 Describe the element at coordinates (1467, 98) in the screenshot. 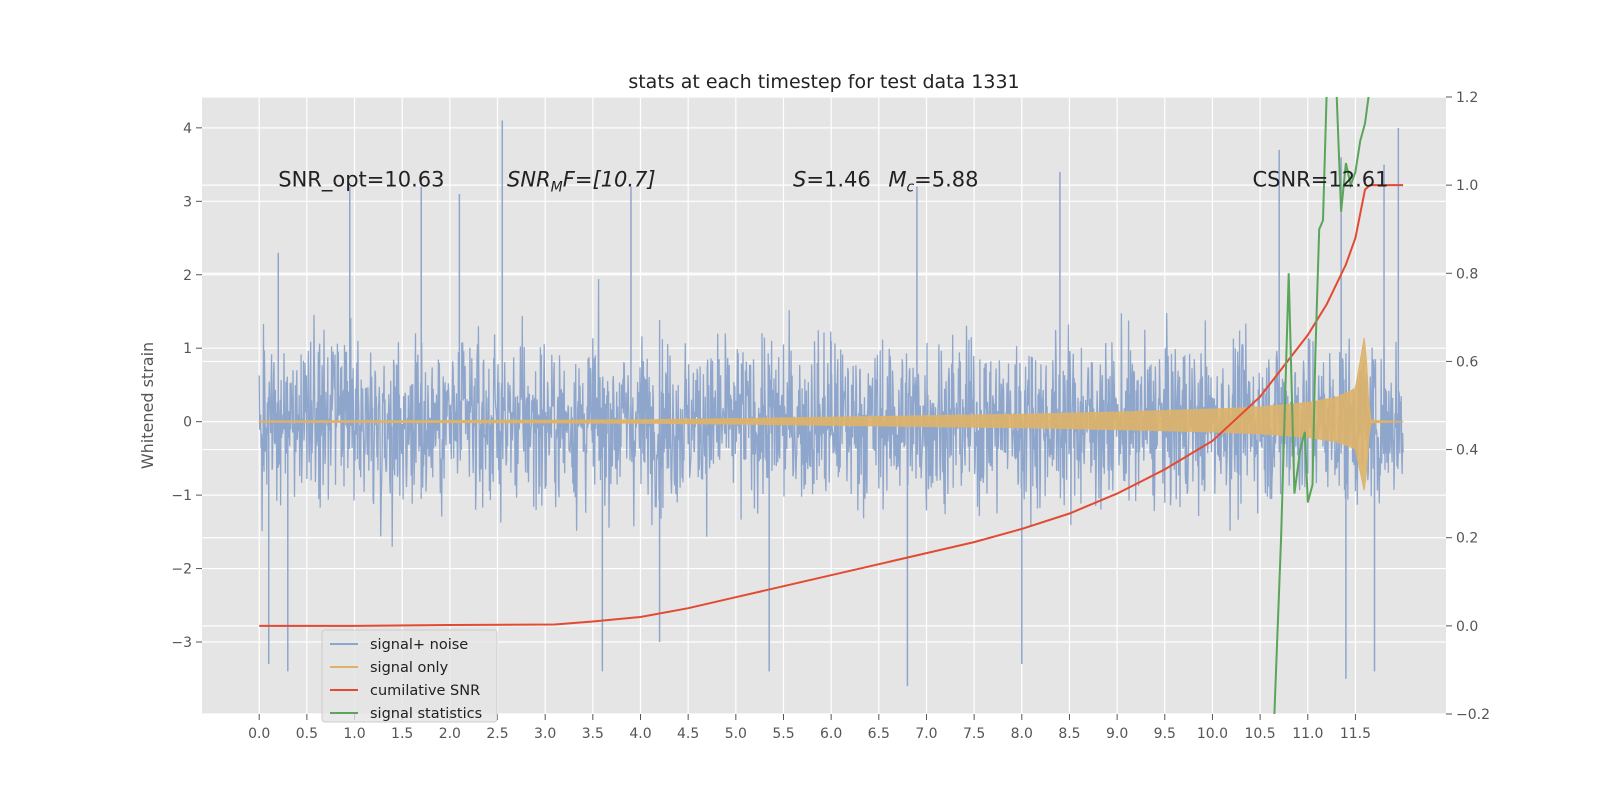

I see `y-right-tick-label: 1.2` at that location.